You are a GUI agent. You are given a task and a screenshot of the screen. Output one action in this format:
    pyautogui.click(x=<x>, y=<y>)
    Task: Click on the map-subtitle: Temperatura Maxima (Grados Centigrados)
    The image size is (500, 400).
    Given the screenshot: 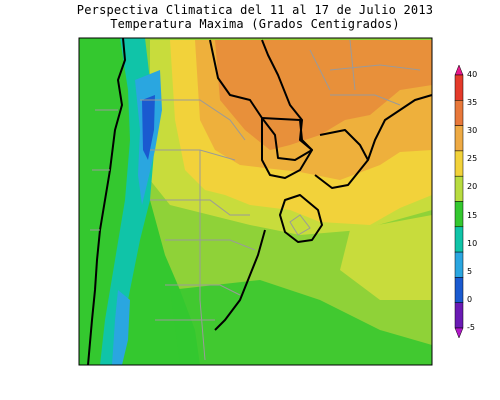 What is the action you would take?
    pyautogui.click(x=255, y=24)
    